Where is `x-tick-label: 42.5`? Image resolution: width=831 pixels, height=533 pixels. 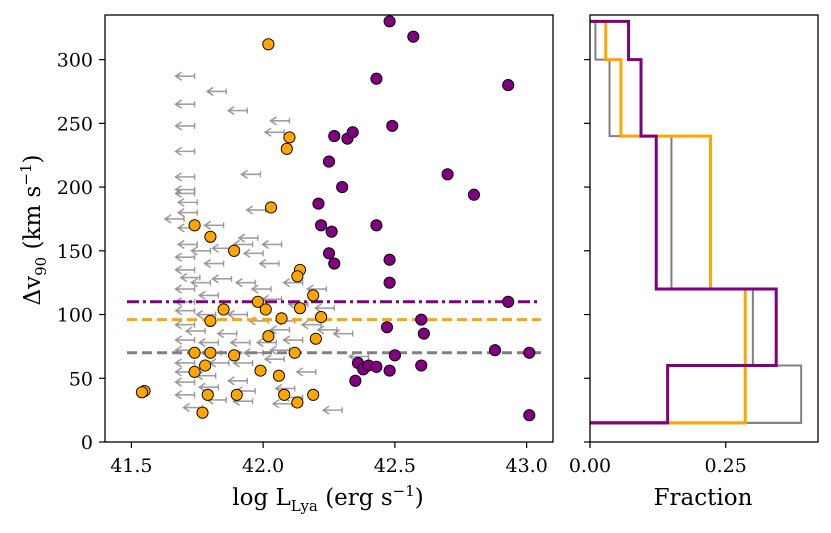 x-tick-label: 42.5 is located at coordinates (395, 466).